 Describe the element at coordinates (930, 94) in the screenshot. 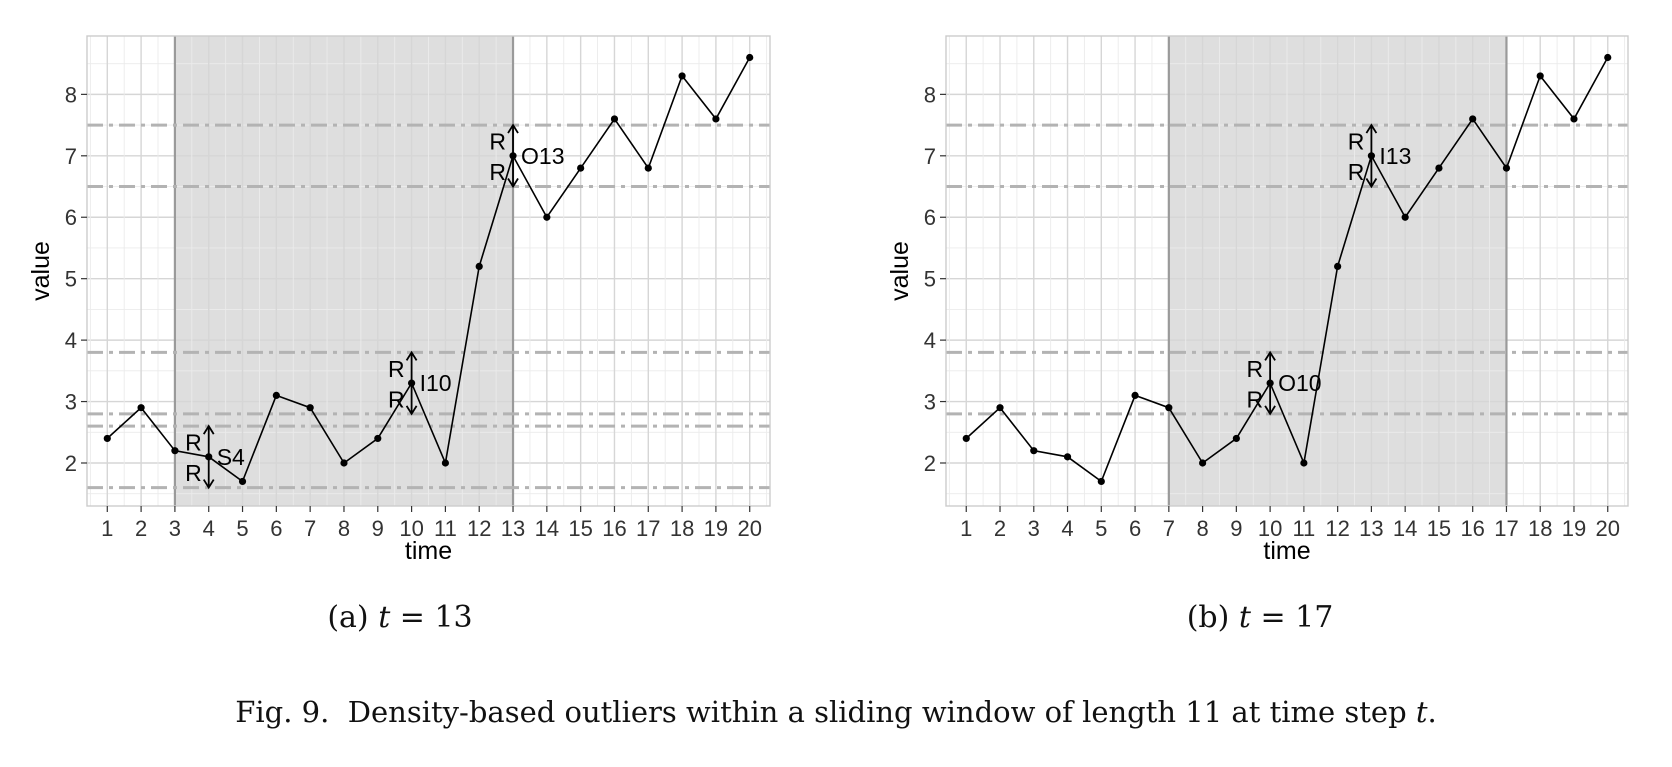

I see `y-tick-label: 8` at that location.